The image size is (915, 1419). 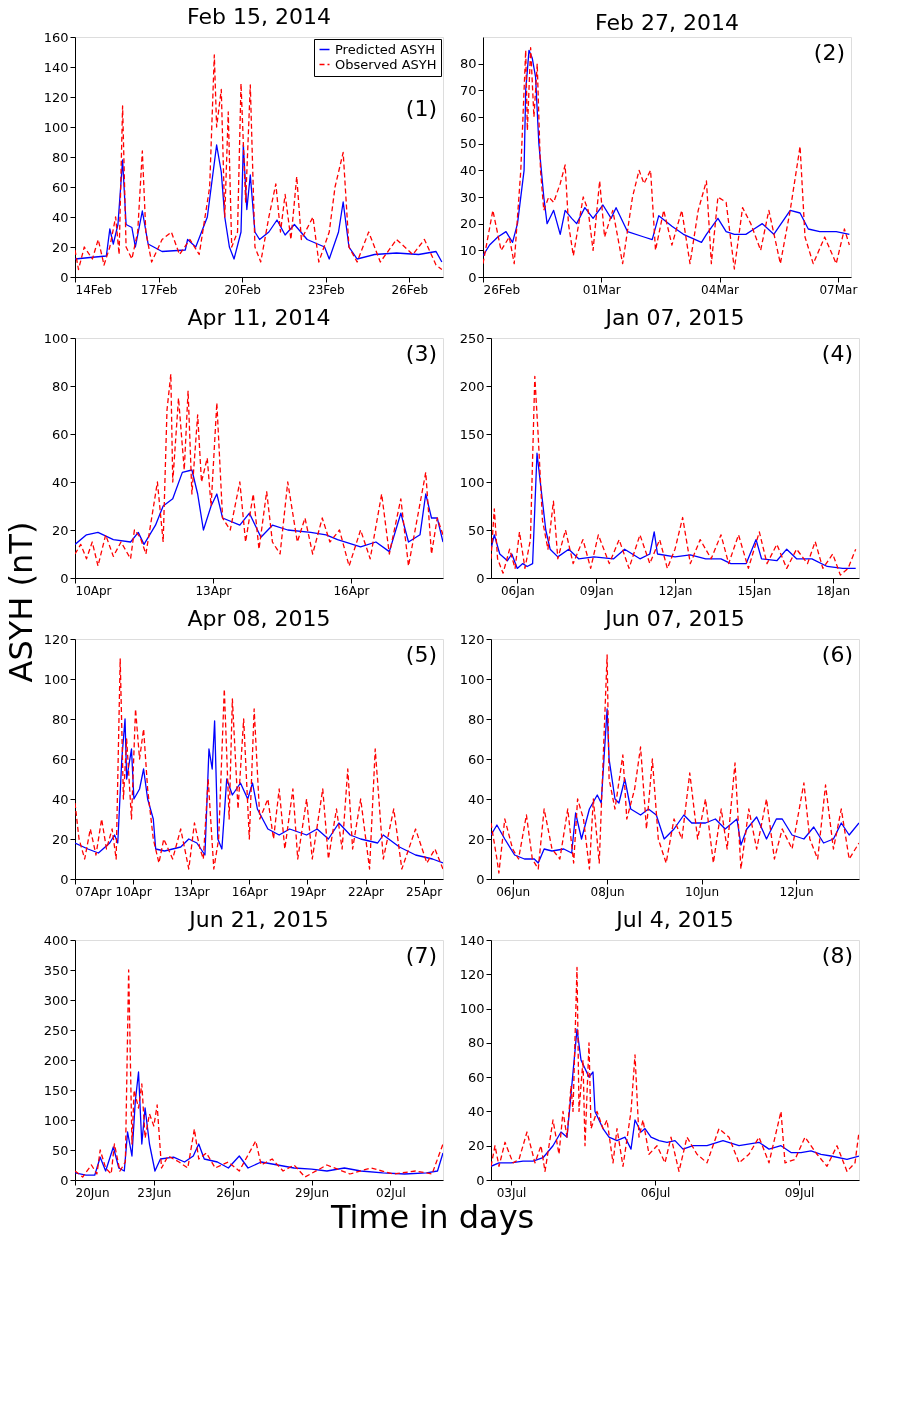 I want to click on chart-title: Jun 21, 2015, so click(x=258, y=919).